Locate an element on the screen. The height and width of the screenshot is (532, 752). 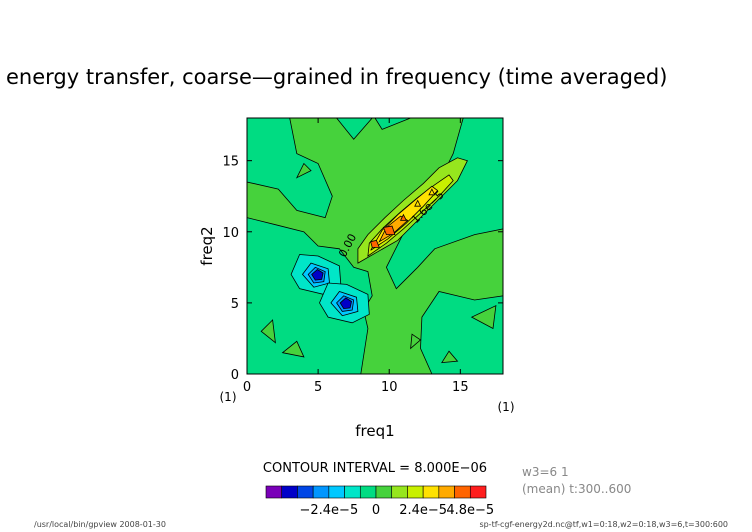
colorbar: −2.4e−5 0 2.4e−5 4.8e−5 is located at coordinates (379, 501).